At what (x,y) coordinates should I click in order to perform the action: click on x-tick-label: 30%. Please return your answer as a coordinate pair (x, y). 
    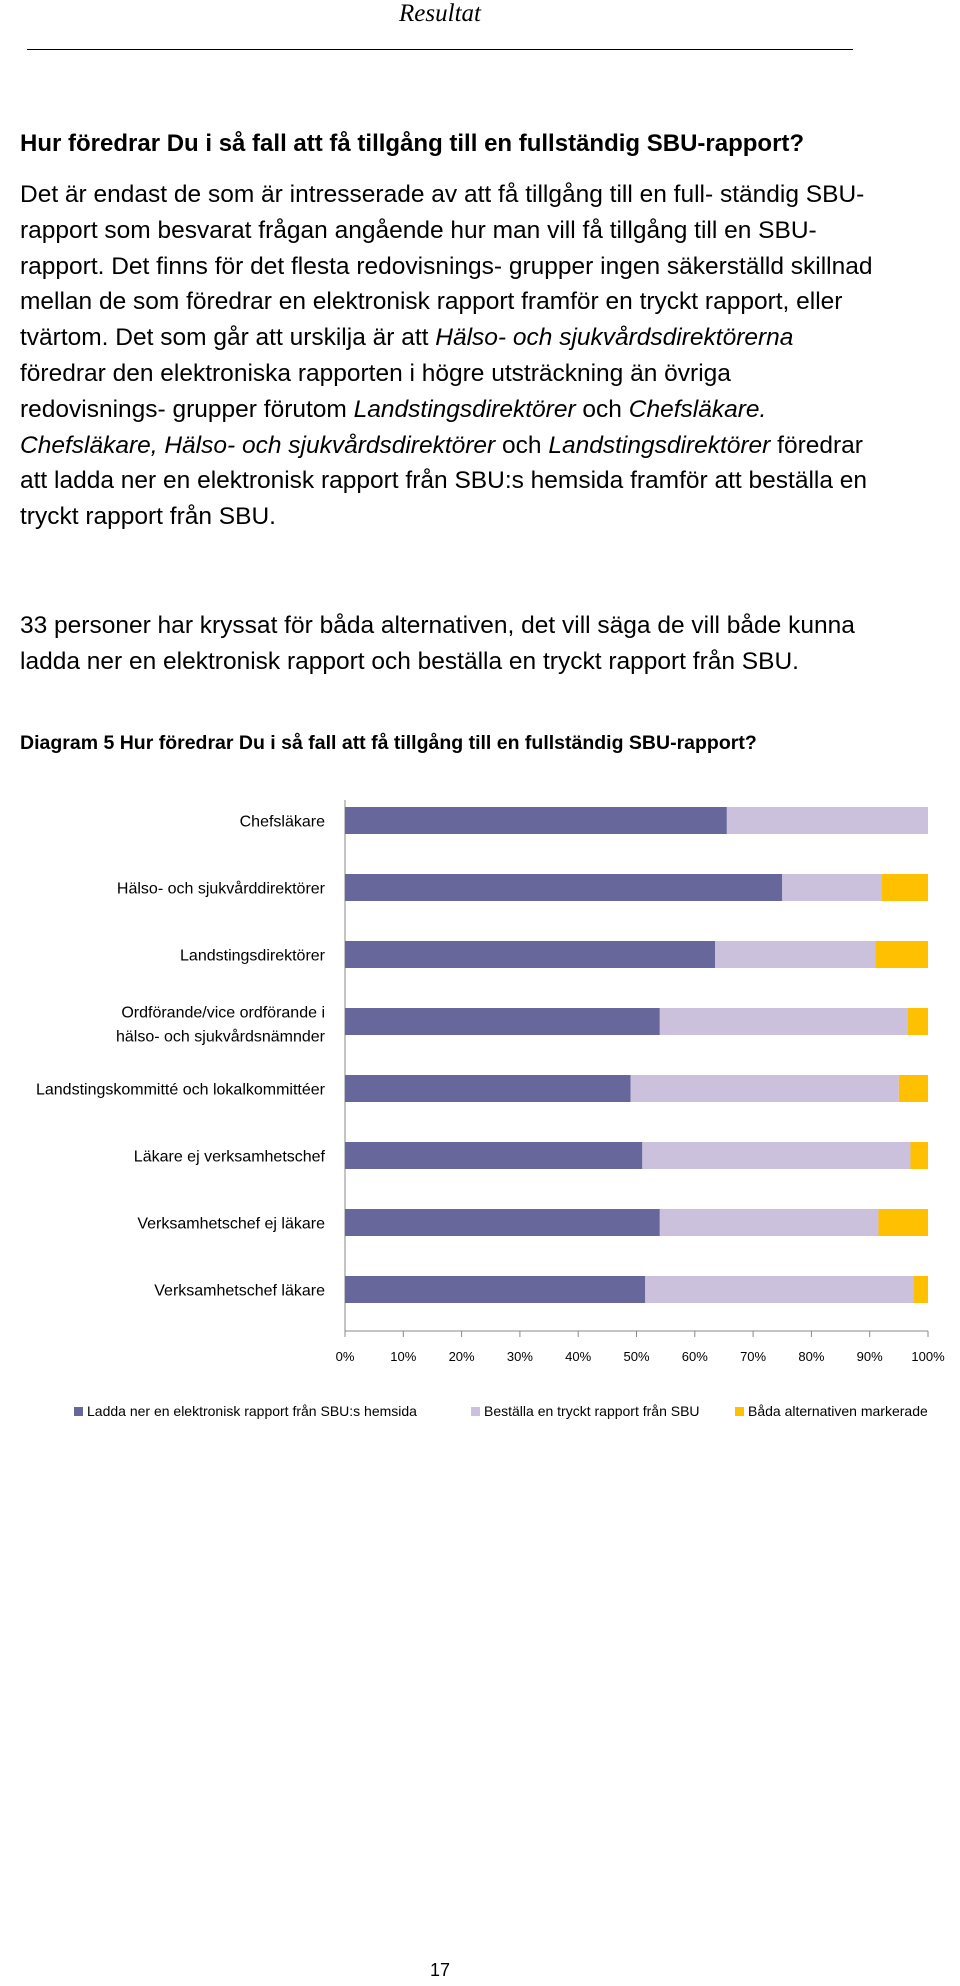
    Looking at the image, I should click on (520, 1356).